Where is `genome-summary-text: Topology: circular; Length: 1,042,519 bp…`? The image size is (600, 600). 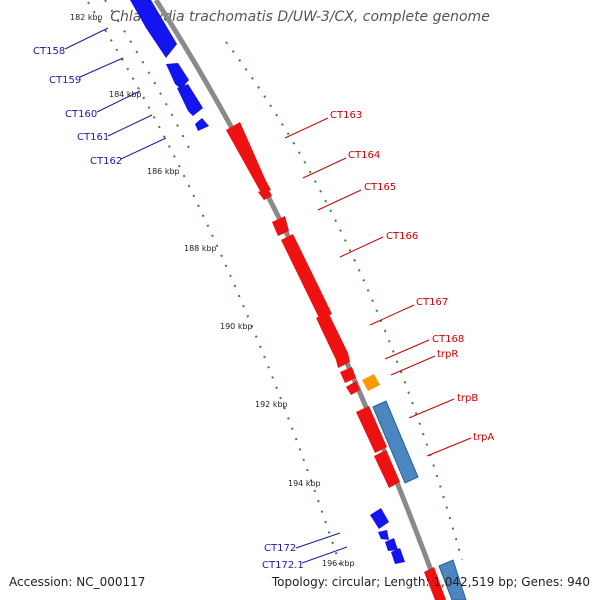
genome-summary-text: Topology: circular; Length: 1,042,519 bp… is located at coordinates (430, 582).